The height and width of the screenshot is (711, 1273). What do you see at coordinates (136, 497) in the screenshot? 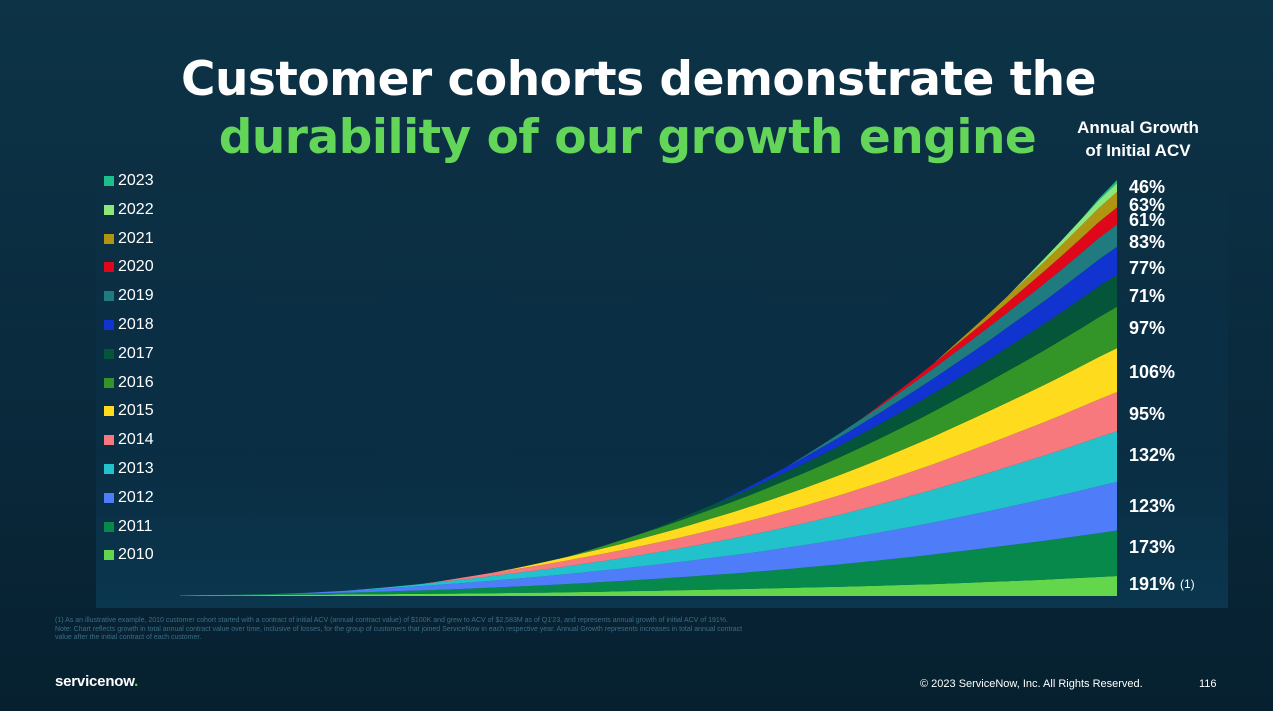
I see `legend-label-2012: 2012` at bounding box center [136, 497].